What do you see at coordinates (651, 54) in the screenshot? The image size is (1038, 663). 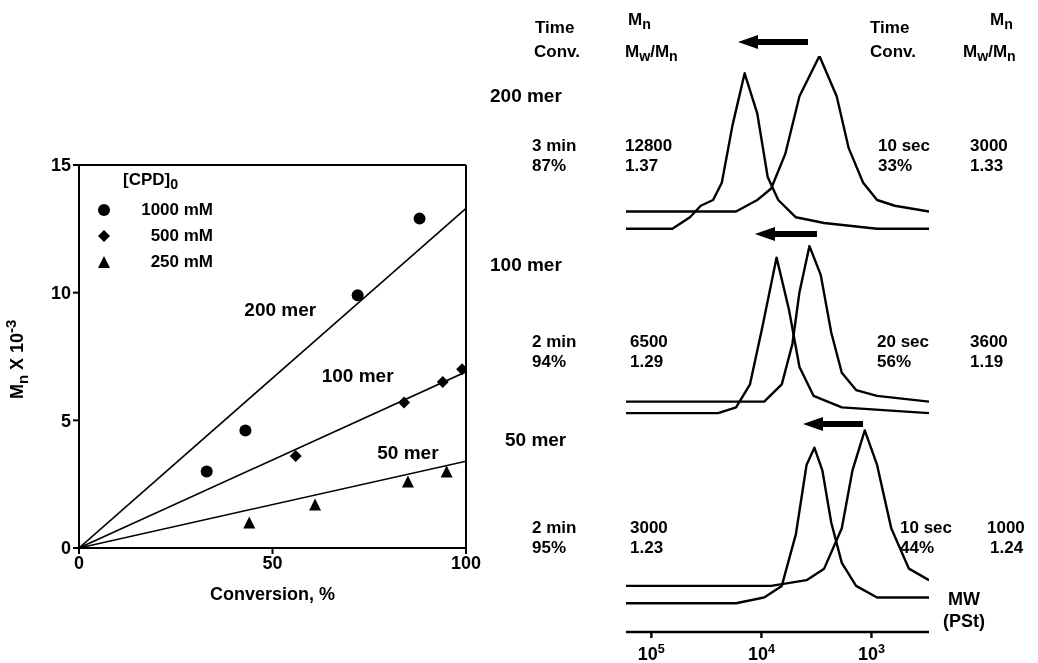 I see `annotation: M$_{w}$/M$_{n}$` at bounding box center [651, 54].